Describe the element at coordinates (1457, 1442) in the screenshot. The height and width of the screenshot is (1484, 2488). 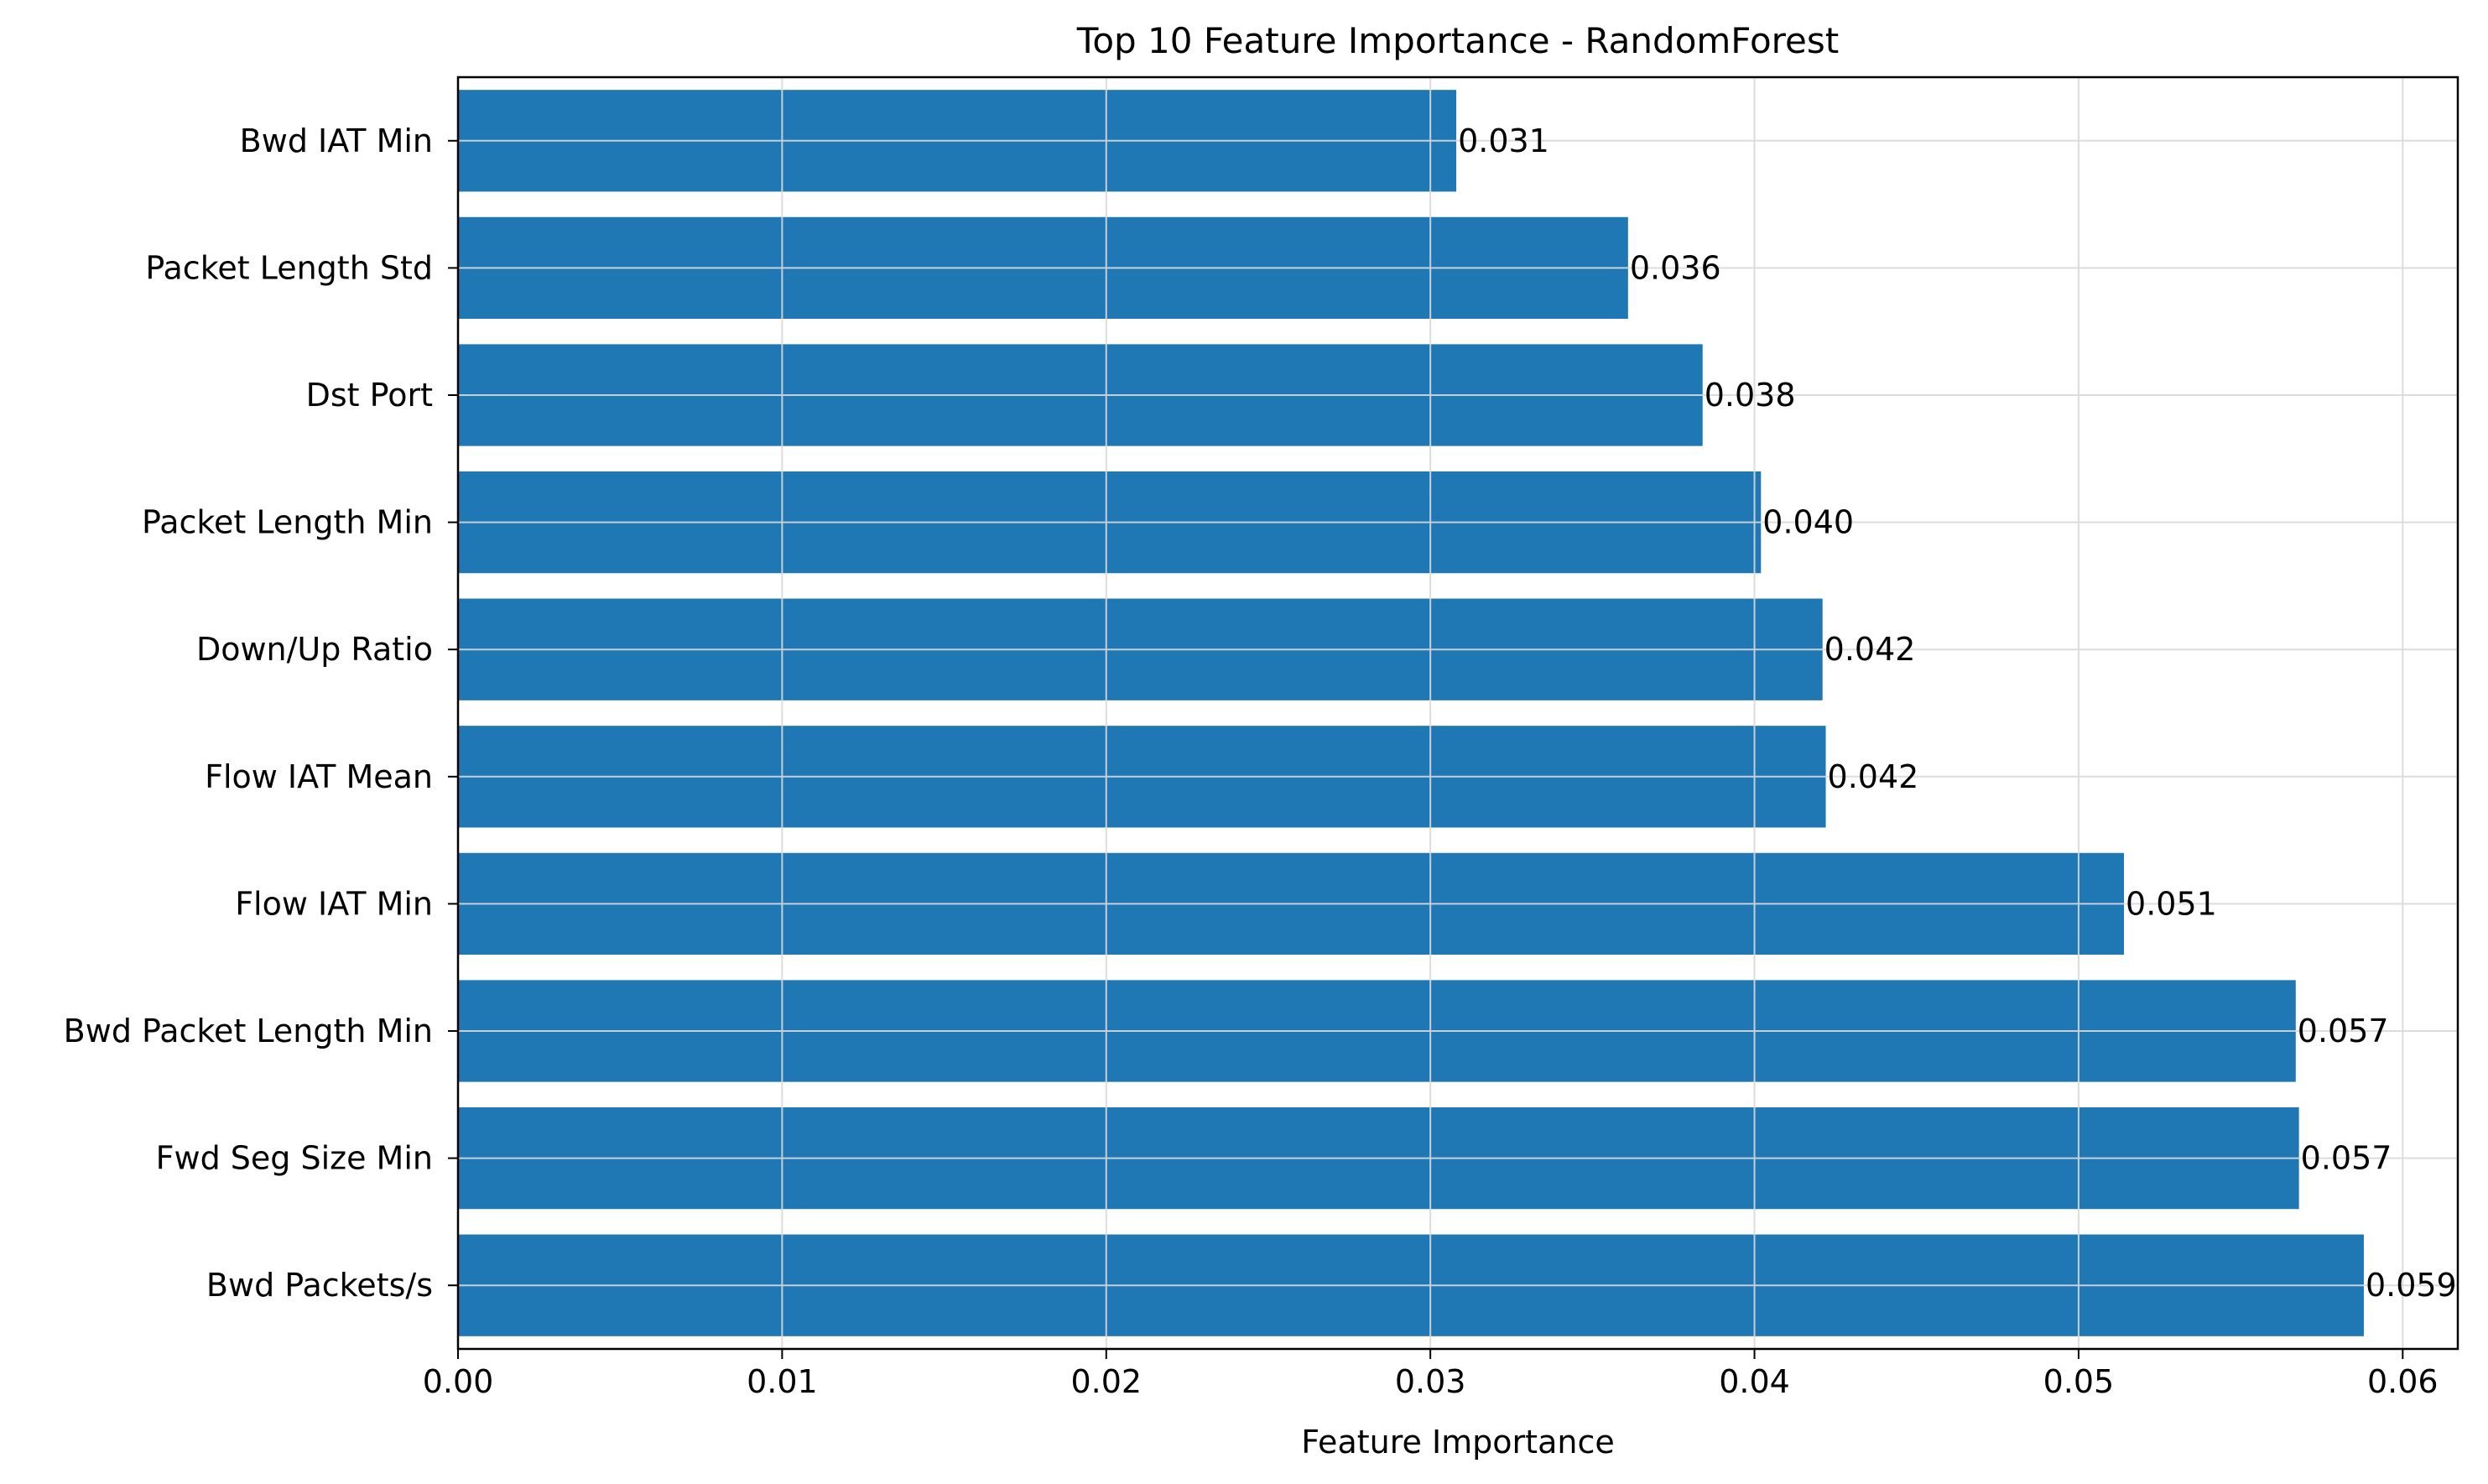
I see `x-axis-label: Feature Importance` at that location.